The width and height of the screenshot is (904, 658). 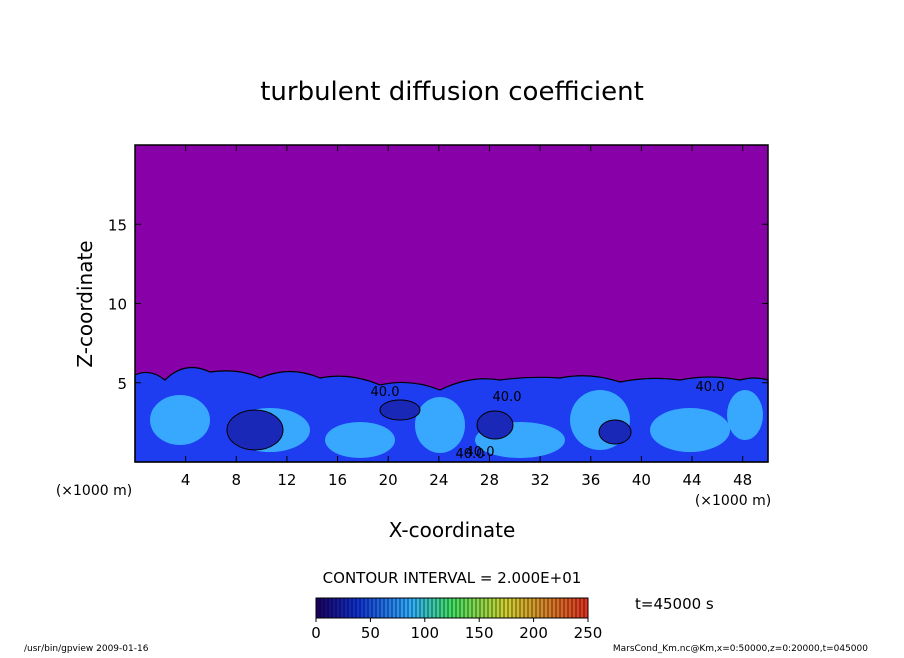 I want to click on y-tick-label: 15, so click(x=117, y=225).